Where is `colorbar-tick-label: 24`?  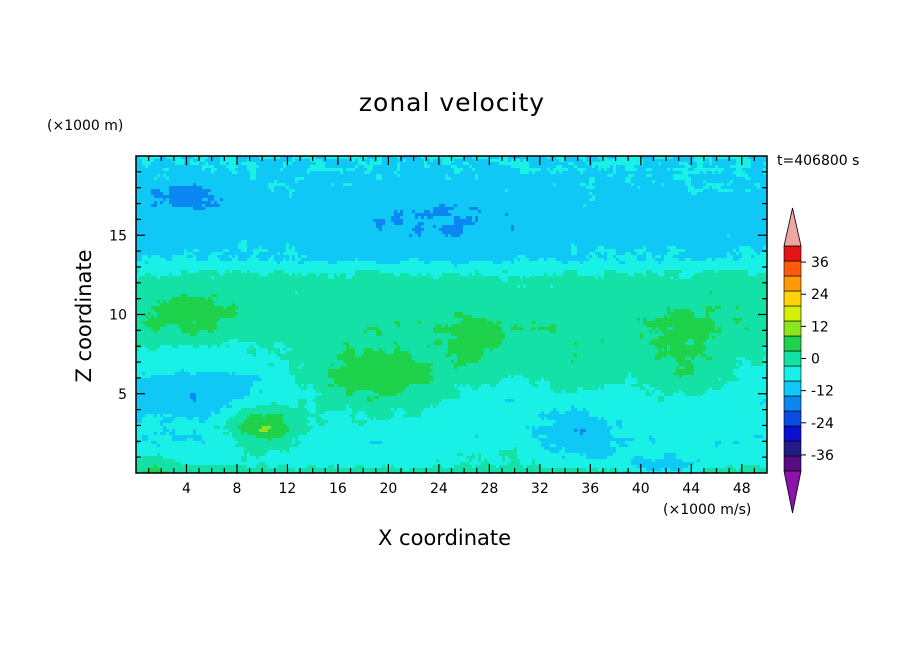
colorbar-tick-label: 24 is located at coordinates (820, 295).